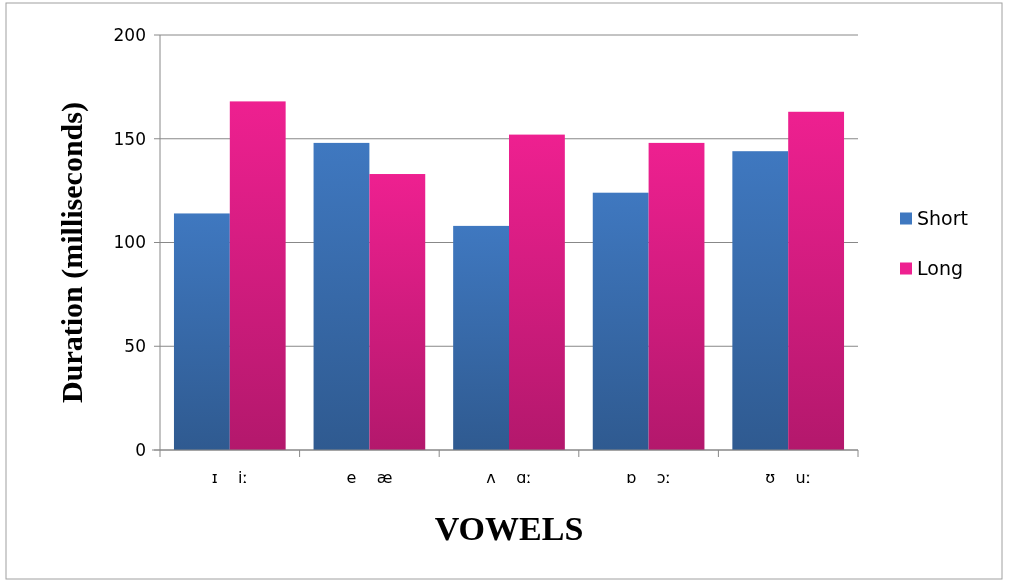  I want to click on legend-label: Long, so click(940, 268).